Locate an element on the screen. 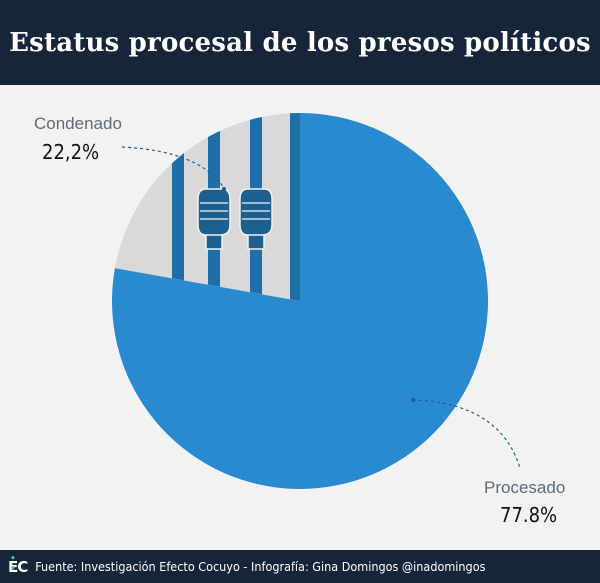  leader-line-condenado is located at coordinates (173, 167).